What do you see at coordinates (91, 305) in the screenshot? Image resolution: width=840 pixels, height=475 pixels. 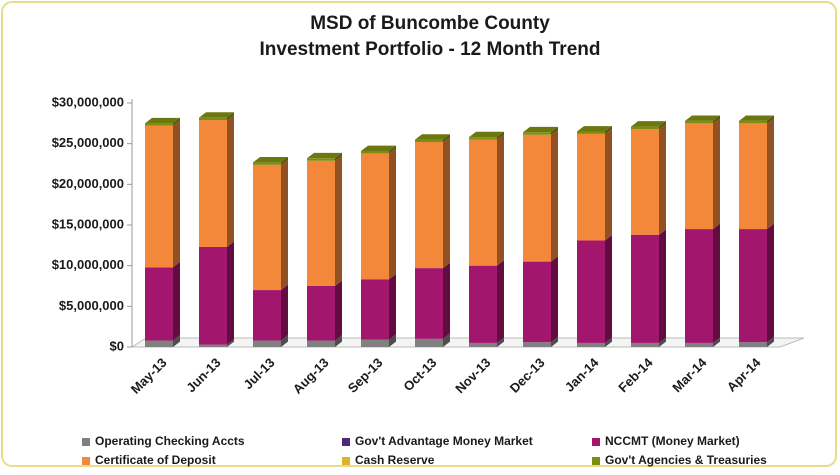 I see `y-tick-label: $5,000,000` at bounding box center [91, 305].